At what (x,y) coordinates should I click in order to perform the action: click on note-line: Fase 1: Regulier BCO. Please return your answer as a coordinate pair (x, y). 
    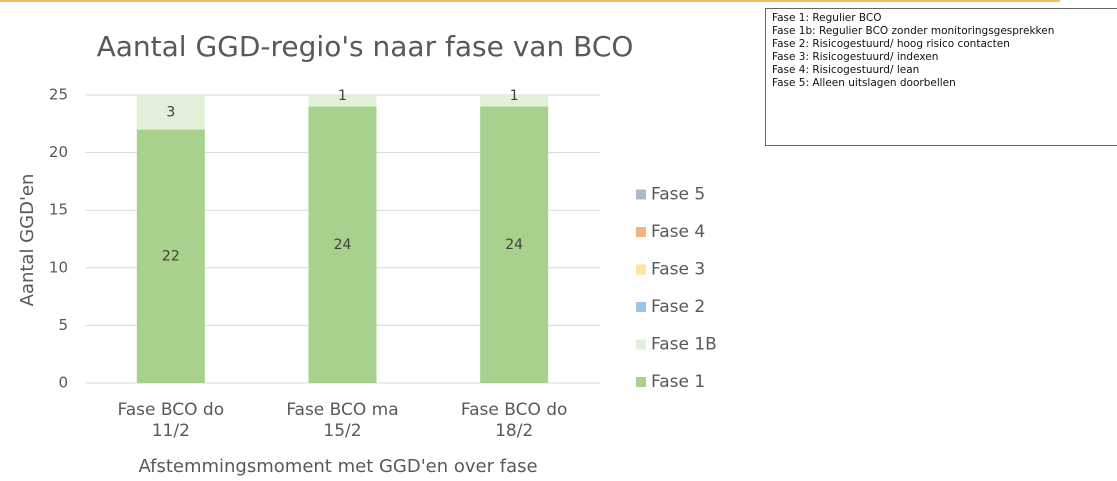
    Looking at the image, I should click on (827, 18).